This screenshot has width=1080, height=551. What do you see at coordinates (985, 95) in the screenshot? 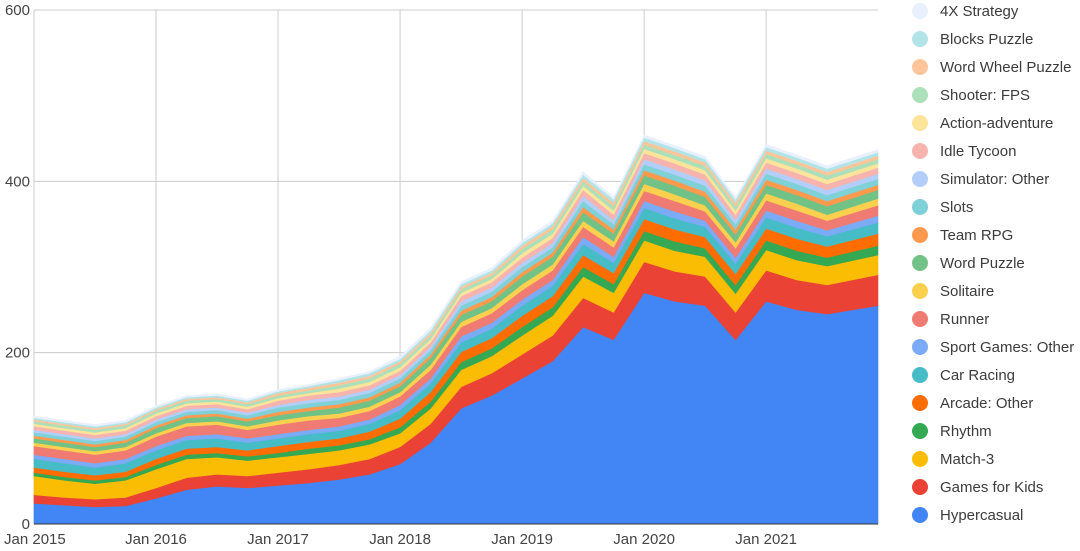
I see `legend-label: Shooter: FPS` at bounding box center [985, 95].